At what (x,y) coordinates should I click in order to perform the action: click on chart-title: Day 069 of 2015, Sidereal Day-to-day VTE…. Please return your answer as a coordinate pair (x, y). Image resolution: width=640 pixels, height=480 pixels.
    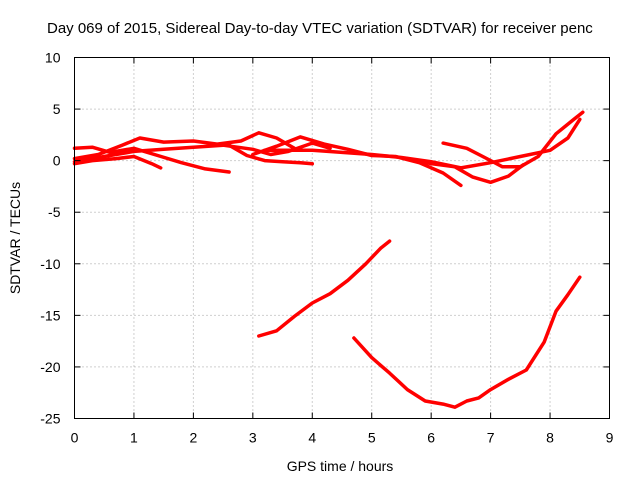
    Looking at the image, I should click on (320, 28).